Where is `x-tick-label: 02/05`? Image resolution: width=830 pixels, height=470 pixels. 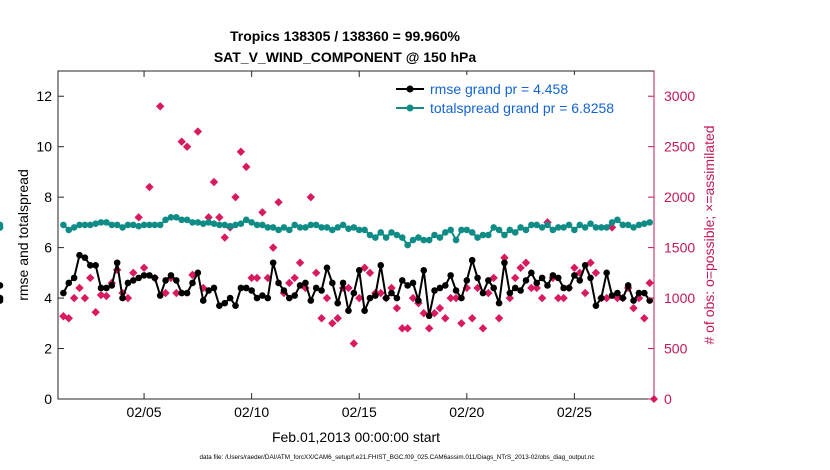 x-tick-label: 02/05 is located at coordinates (144, 412).